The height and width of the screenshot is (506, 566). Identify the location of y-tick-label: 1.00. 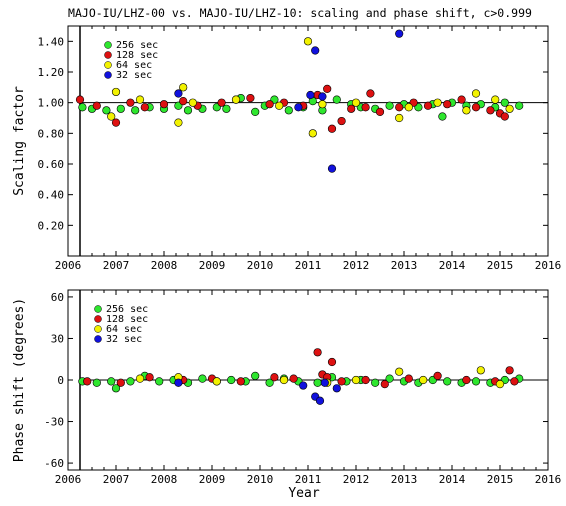
(51, 103).